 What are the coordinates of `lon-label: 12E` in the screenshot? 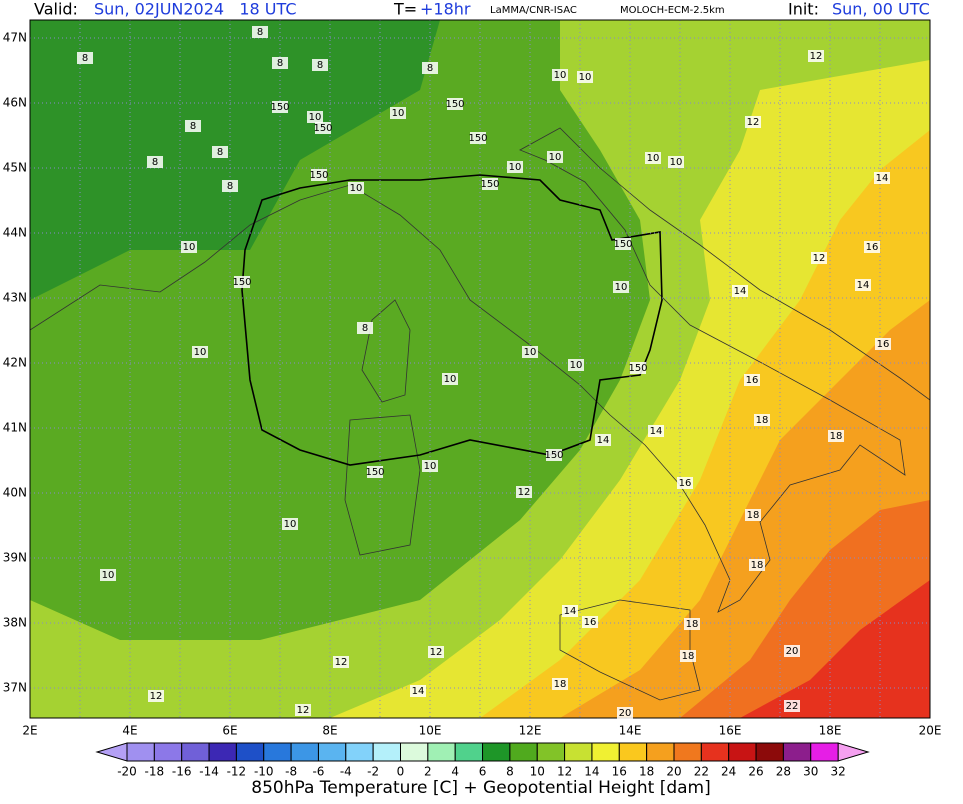 It's located at (530, 731).